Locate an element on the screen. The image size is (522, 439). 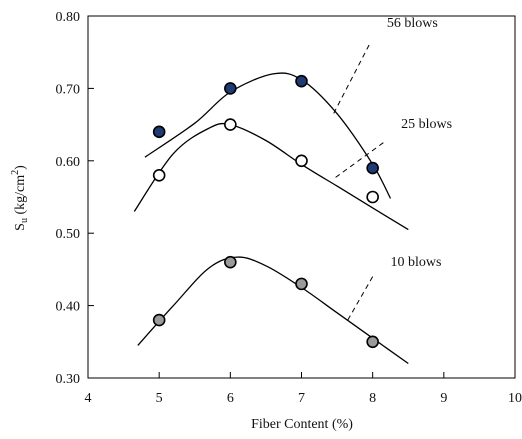
y-axis-label-main: S is located at coordinates (20, 227).